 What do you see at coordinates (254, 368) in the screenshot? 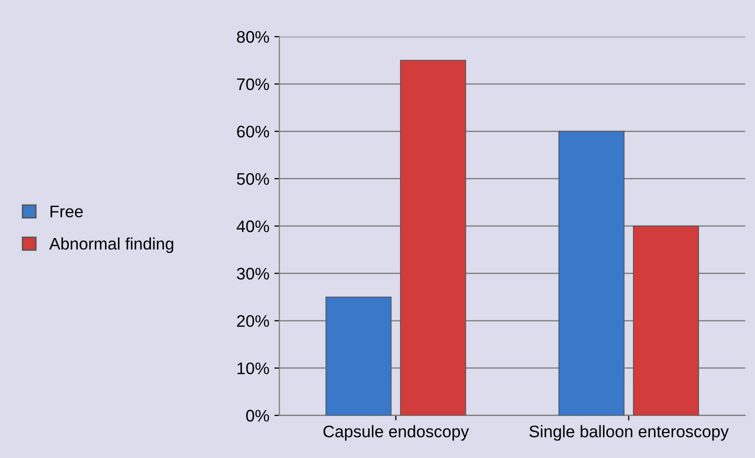
I see `y-tick-label: 10%` at bounding box center [254, 368].